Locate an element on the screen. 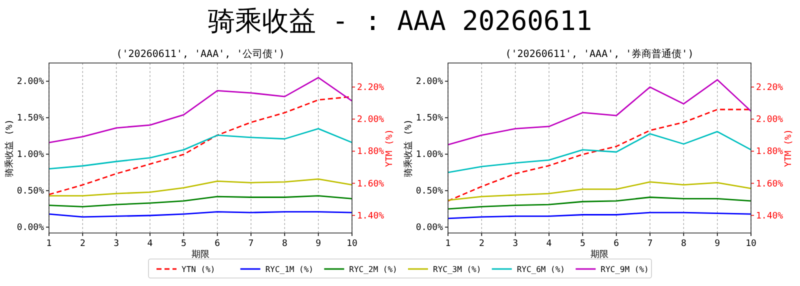  legend-label: RYC_9M (%) is located at coordinates (624, 269).